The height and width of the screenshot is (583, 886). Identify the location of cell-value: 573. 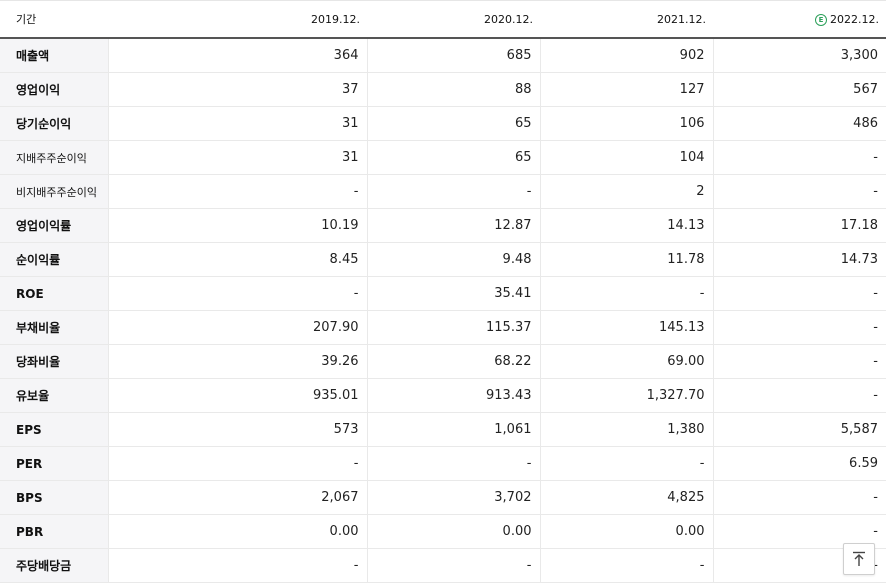
(237, 429).